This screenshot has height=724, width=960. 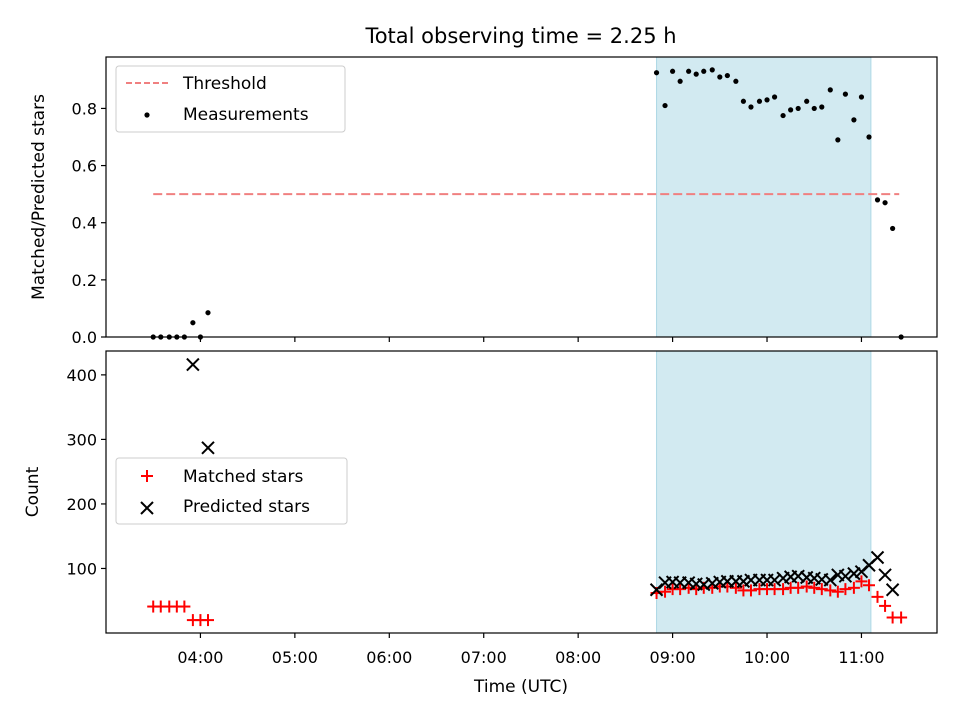 What do you see at coordinates (520, 687) in the screenshot?
I see `x-axis-label: Time (UTC)` at bounding box center [520, 687].